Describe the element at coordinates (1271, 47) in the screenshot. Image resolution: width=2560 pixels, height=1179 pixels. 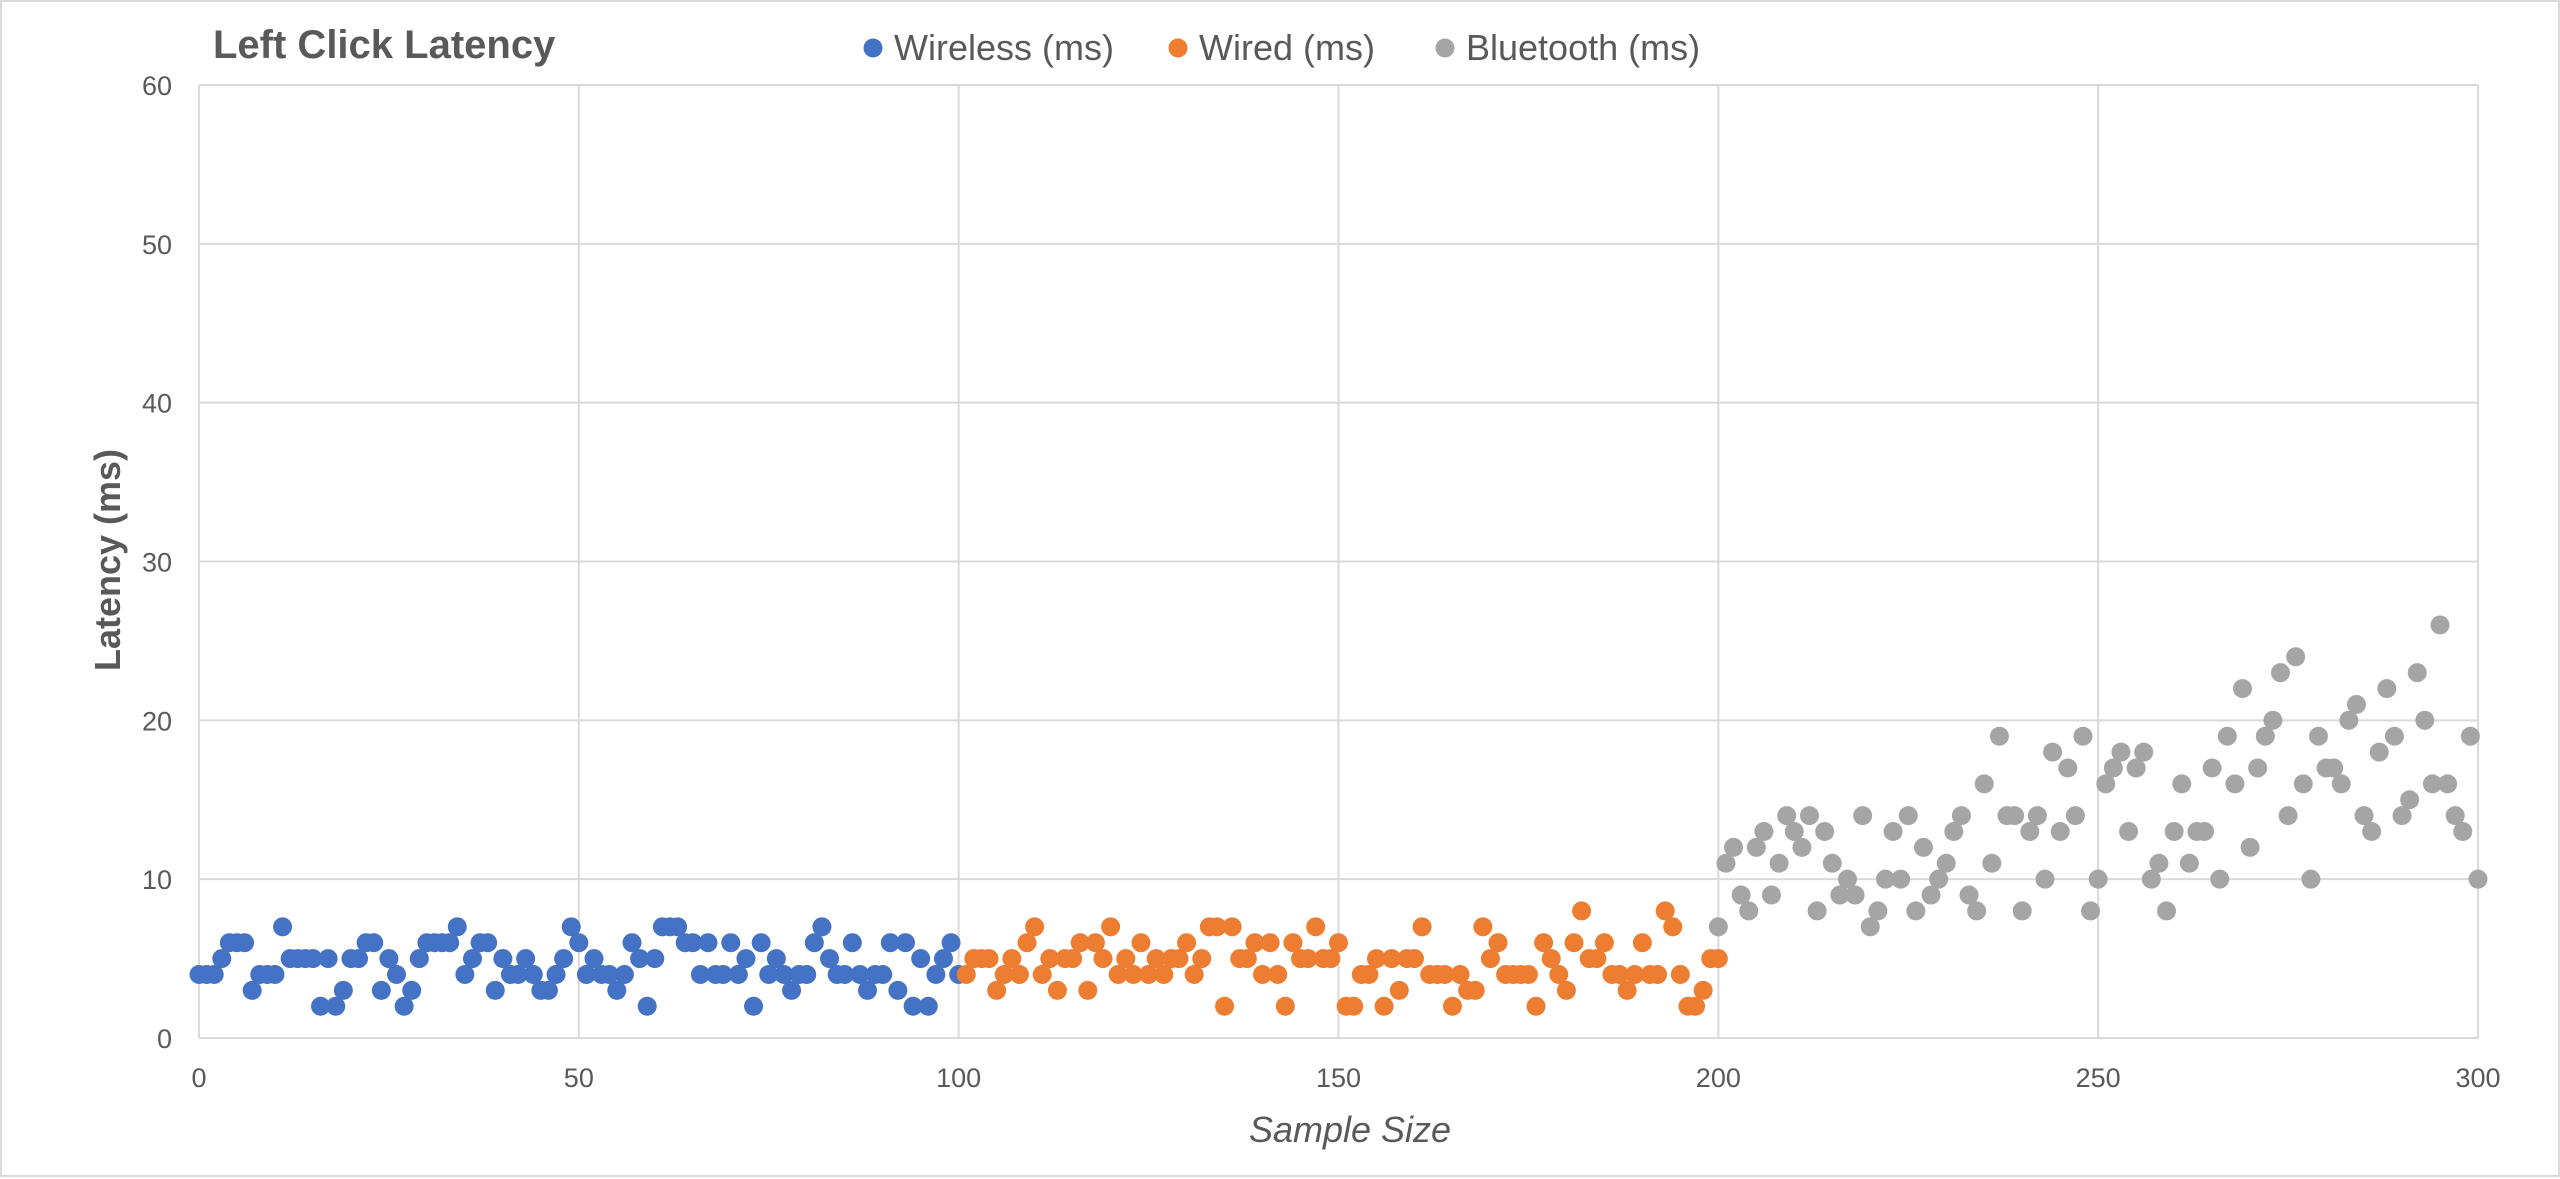
I see `legend-item: Wired (ms)` at that location.